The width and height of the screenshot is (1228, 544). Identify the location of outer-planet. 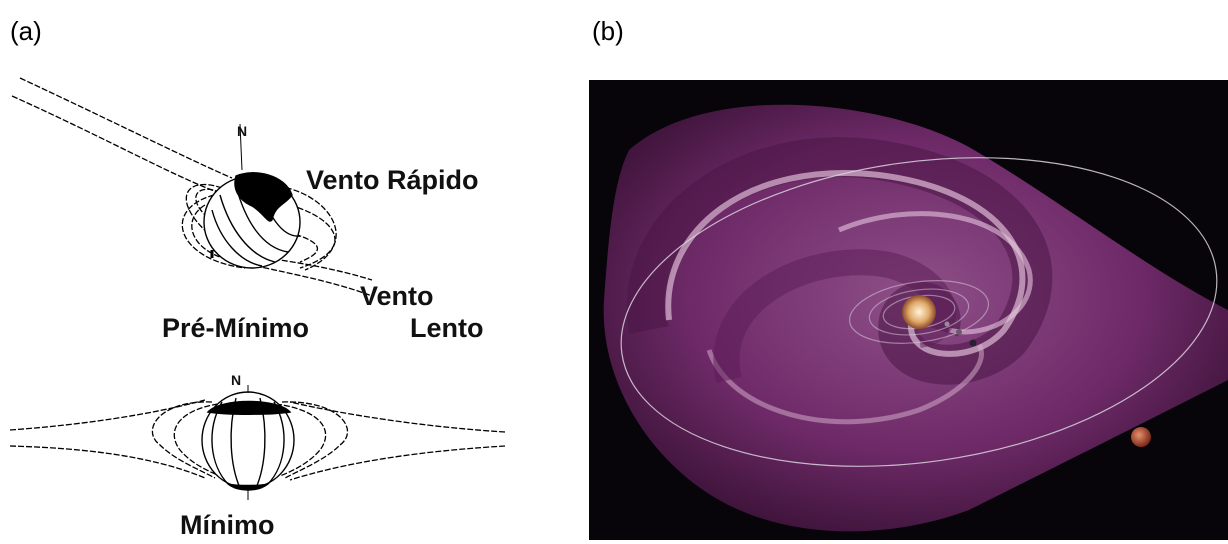
(1141, 437).